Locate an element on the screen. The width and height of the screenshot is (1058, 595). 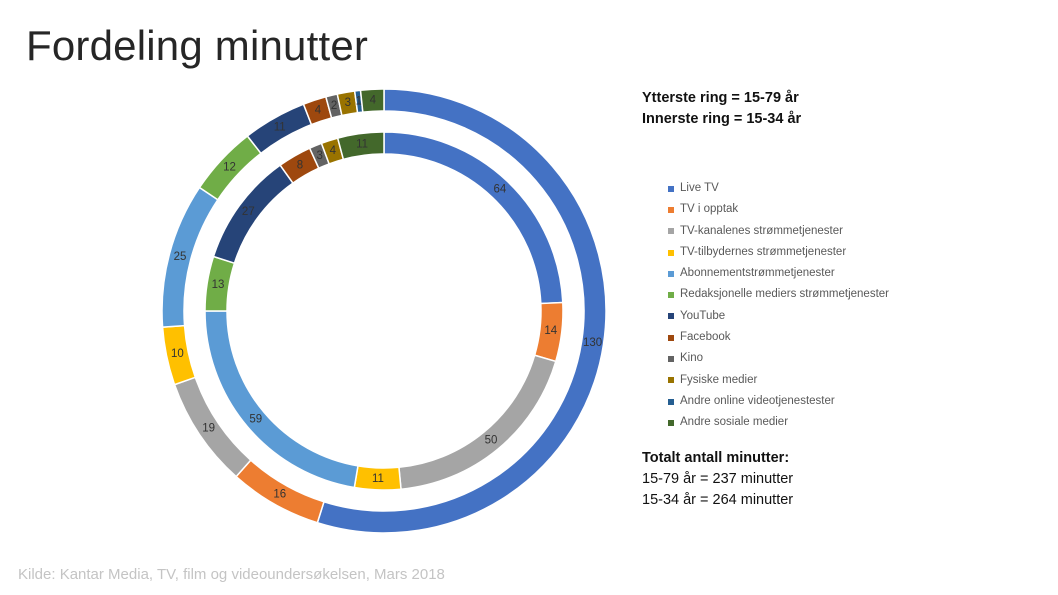
legend-item-andre-online-videotjenestester: Andre online videotjenestester is located at coordinates (778, 401).